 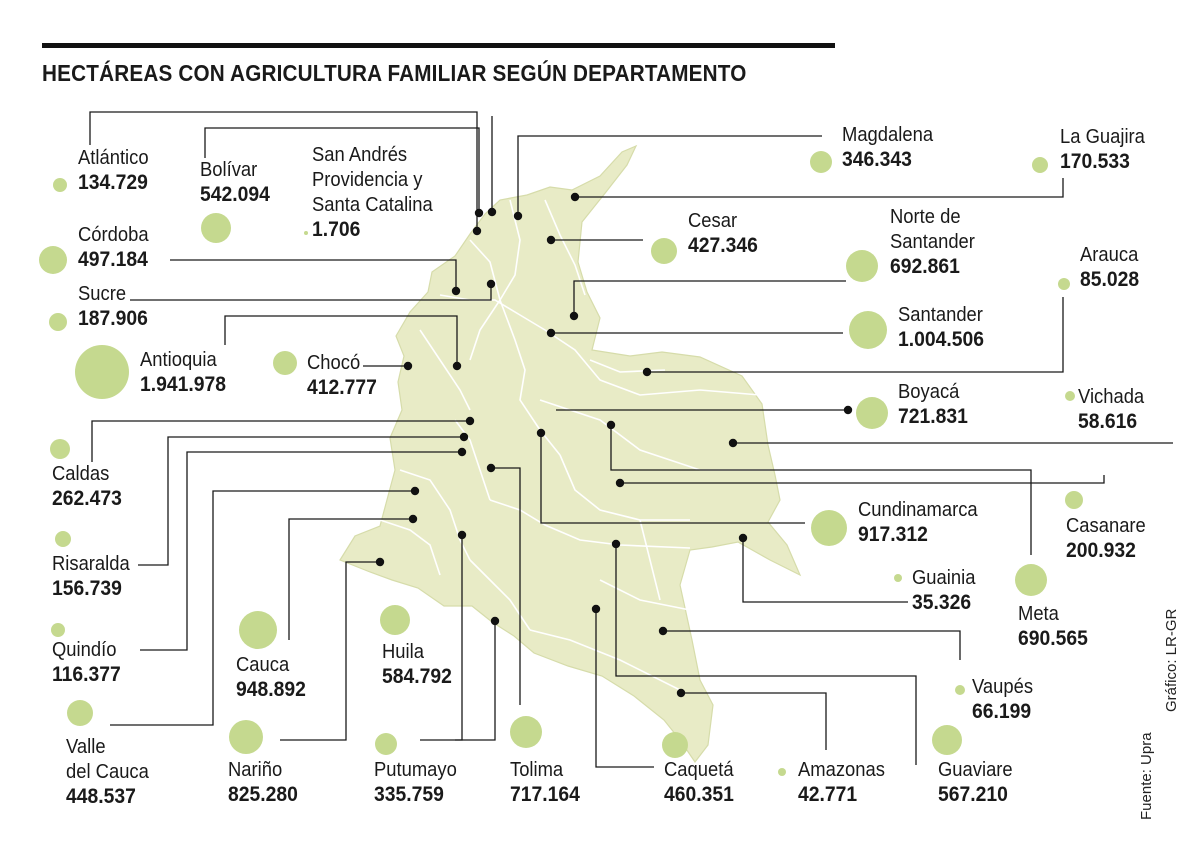 I want to click on leader-line-caqueta, so click(x=624, y=688).